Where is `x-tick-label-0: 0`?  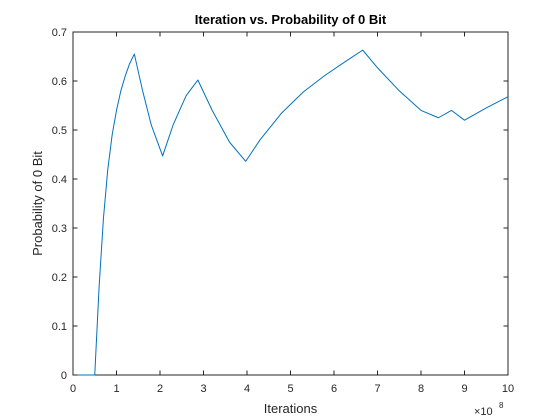 x-tick-label-0: 0 is located at coordinates (73, 389).